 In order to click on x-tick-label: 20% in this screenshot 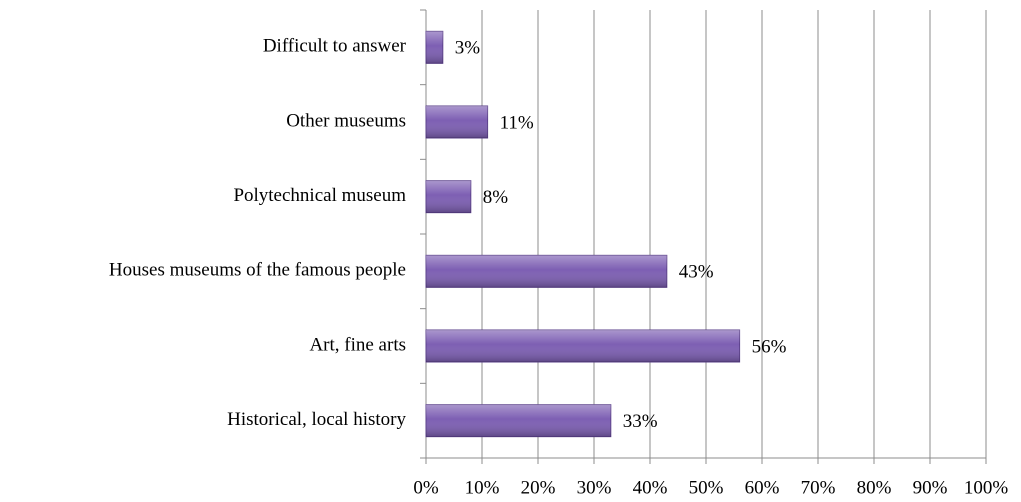, I will do `click(538, 487)`.